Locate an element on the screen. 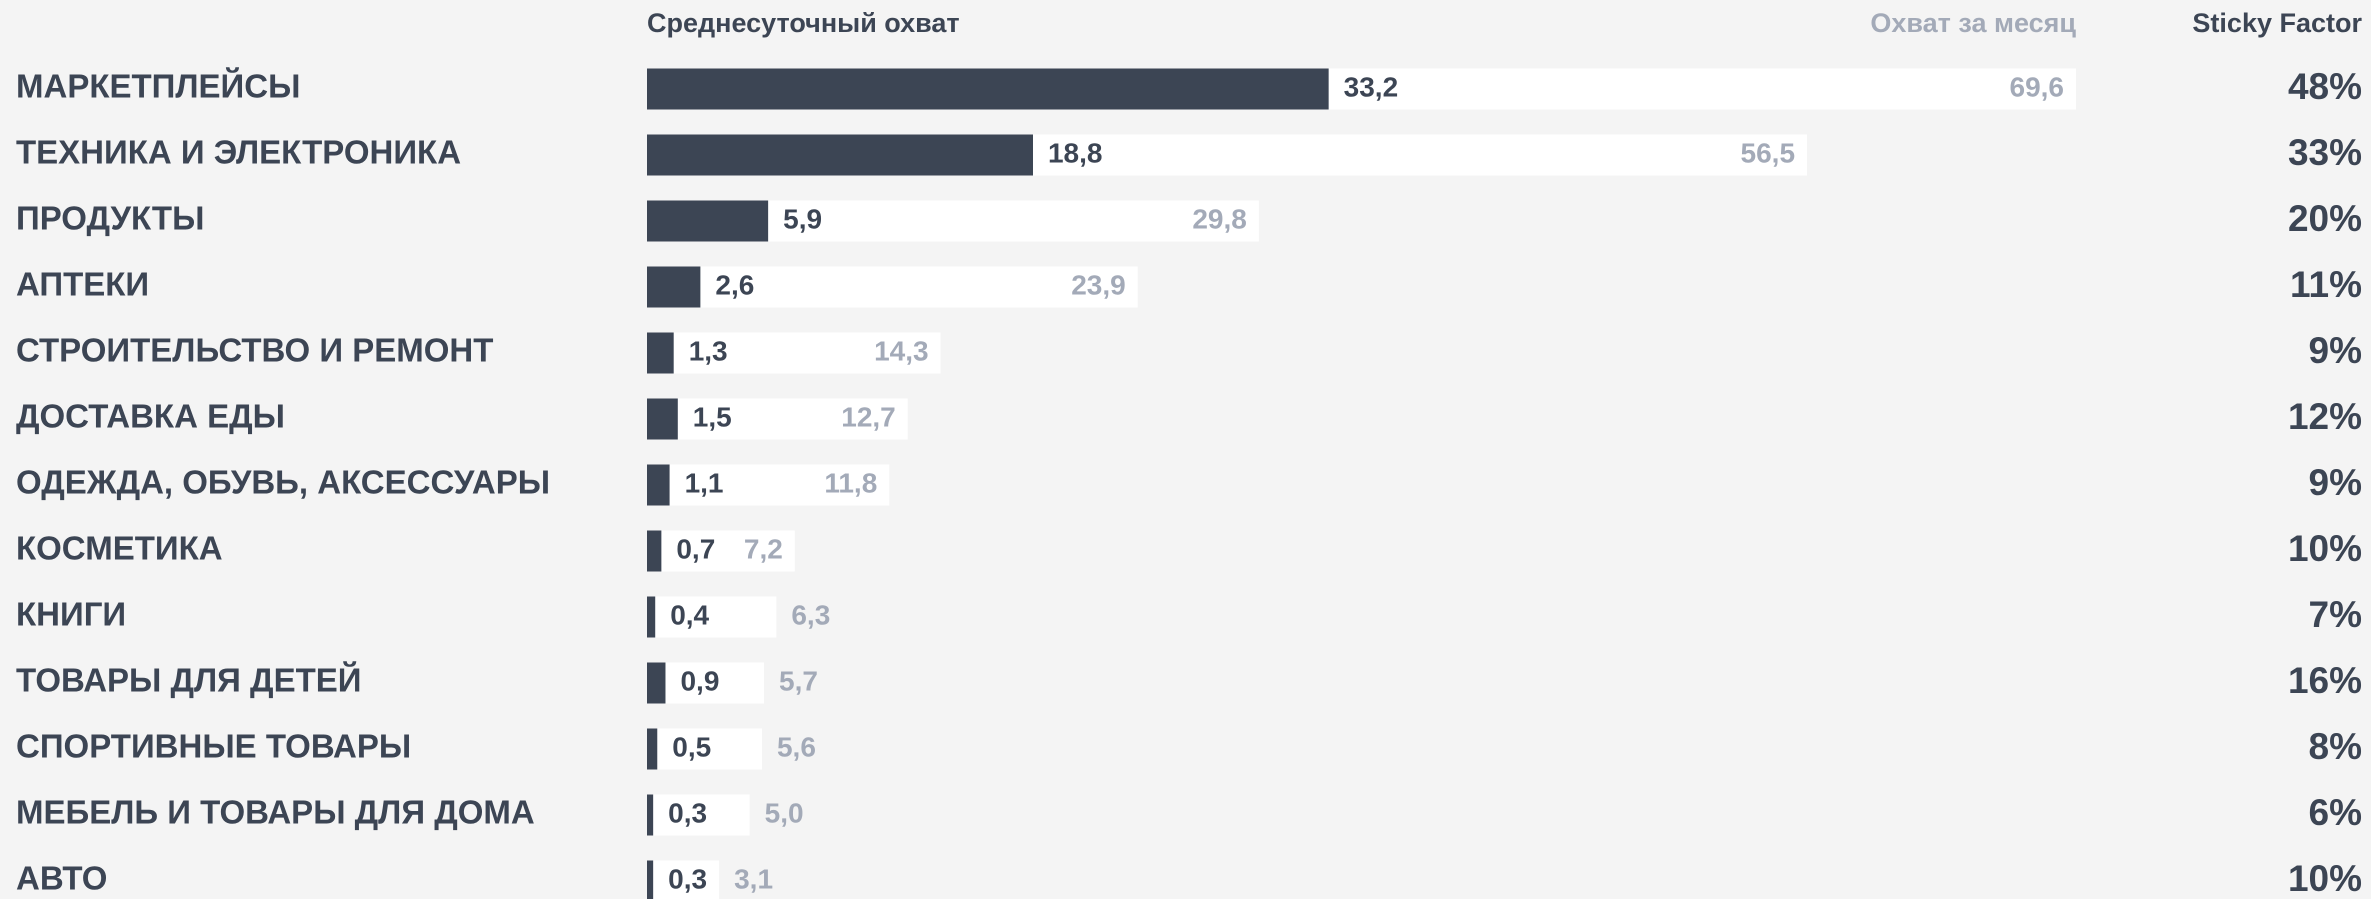 This screenshot has height=899, width=2371. category-label: ДОСТАВКА ЕДЫ is located at coordinates (150, 416).